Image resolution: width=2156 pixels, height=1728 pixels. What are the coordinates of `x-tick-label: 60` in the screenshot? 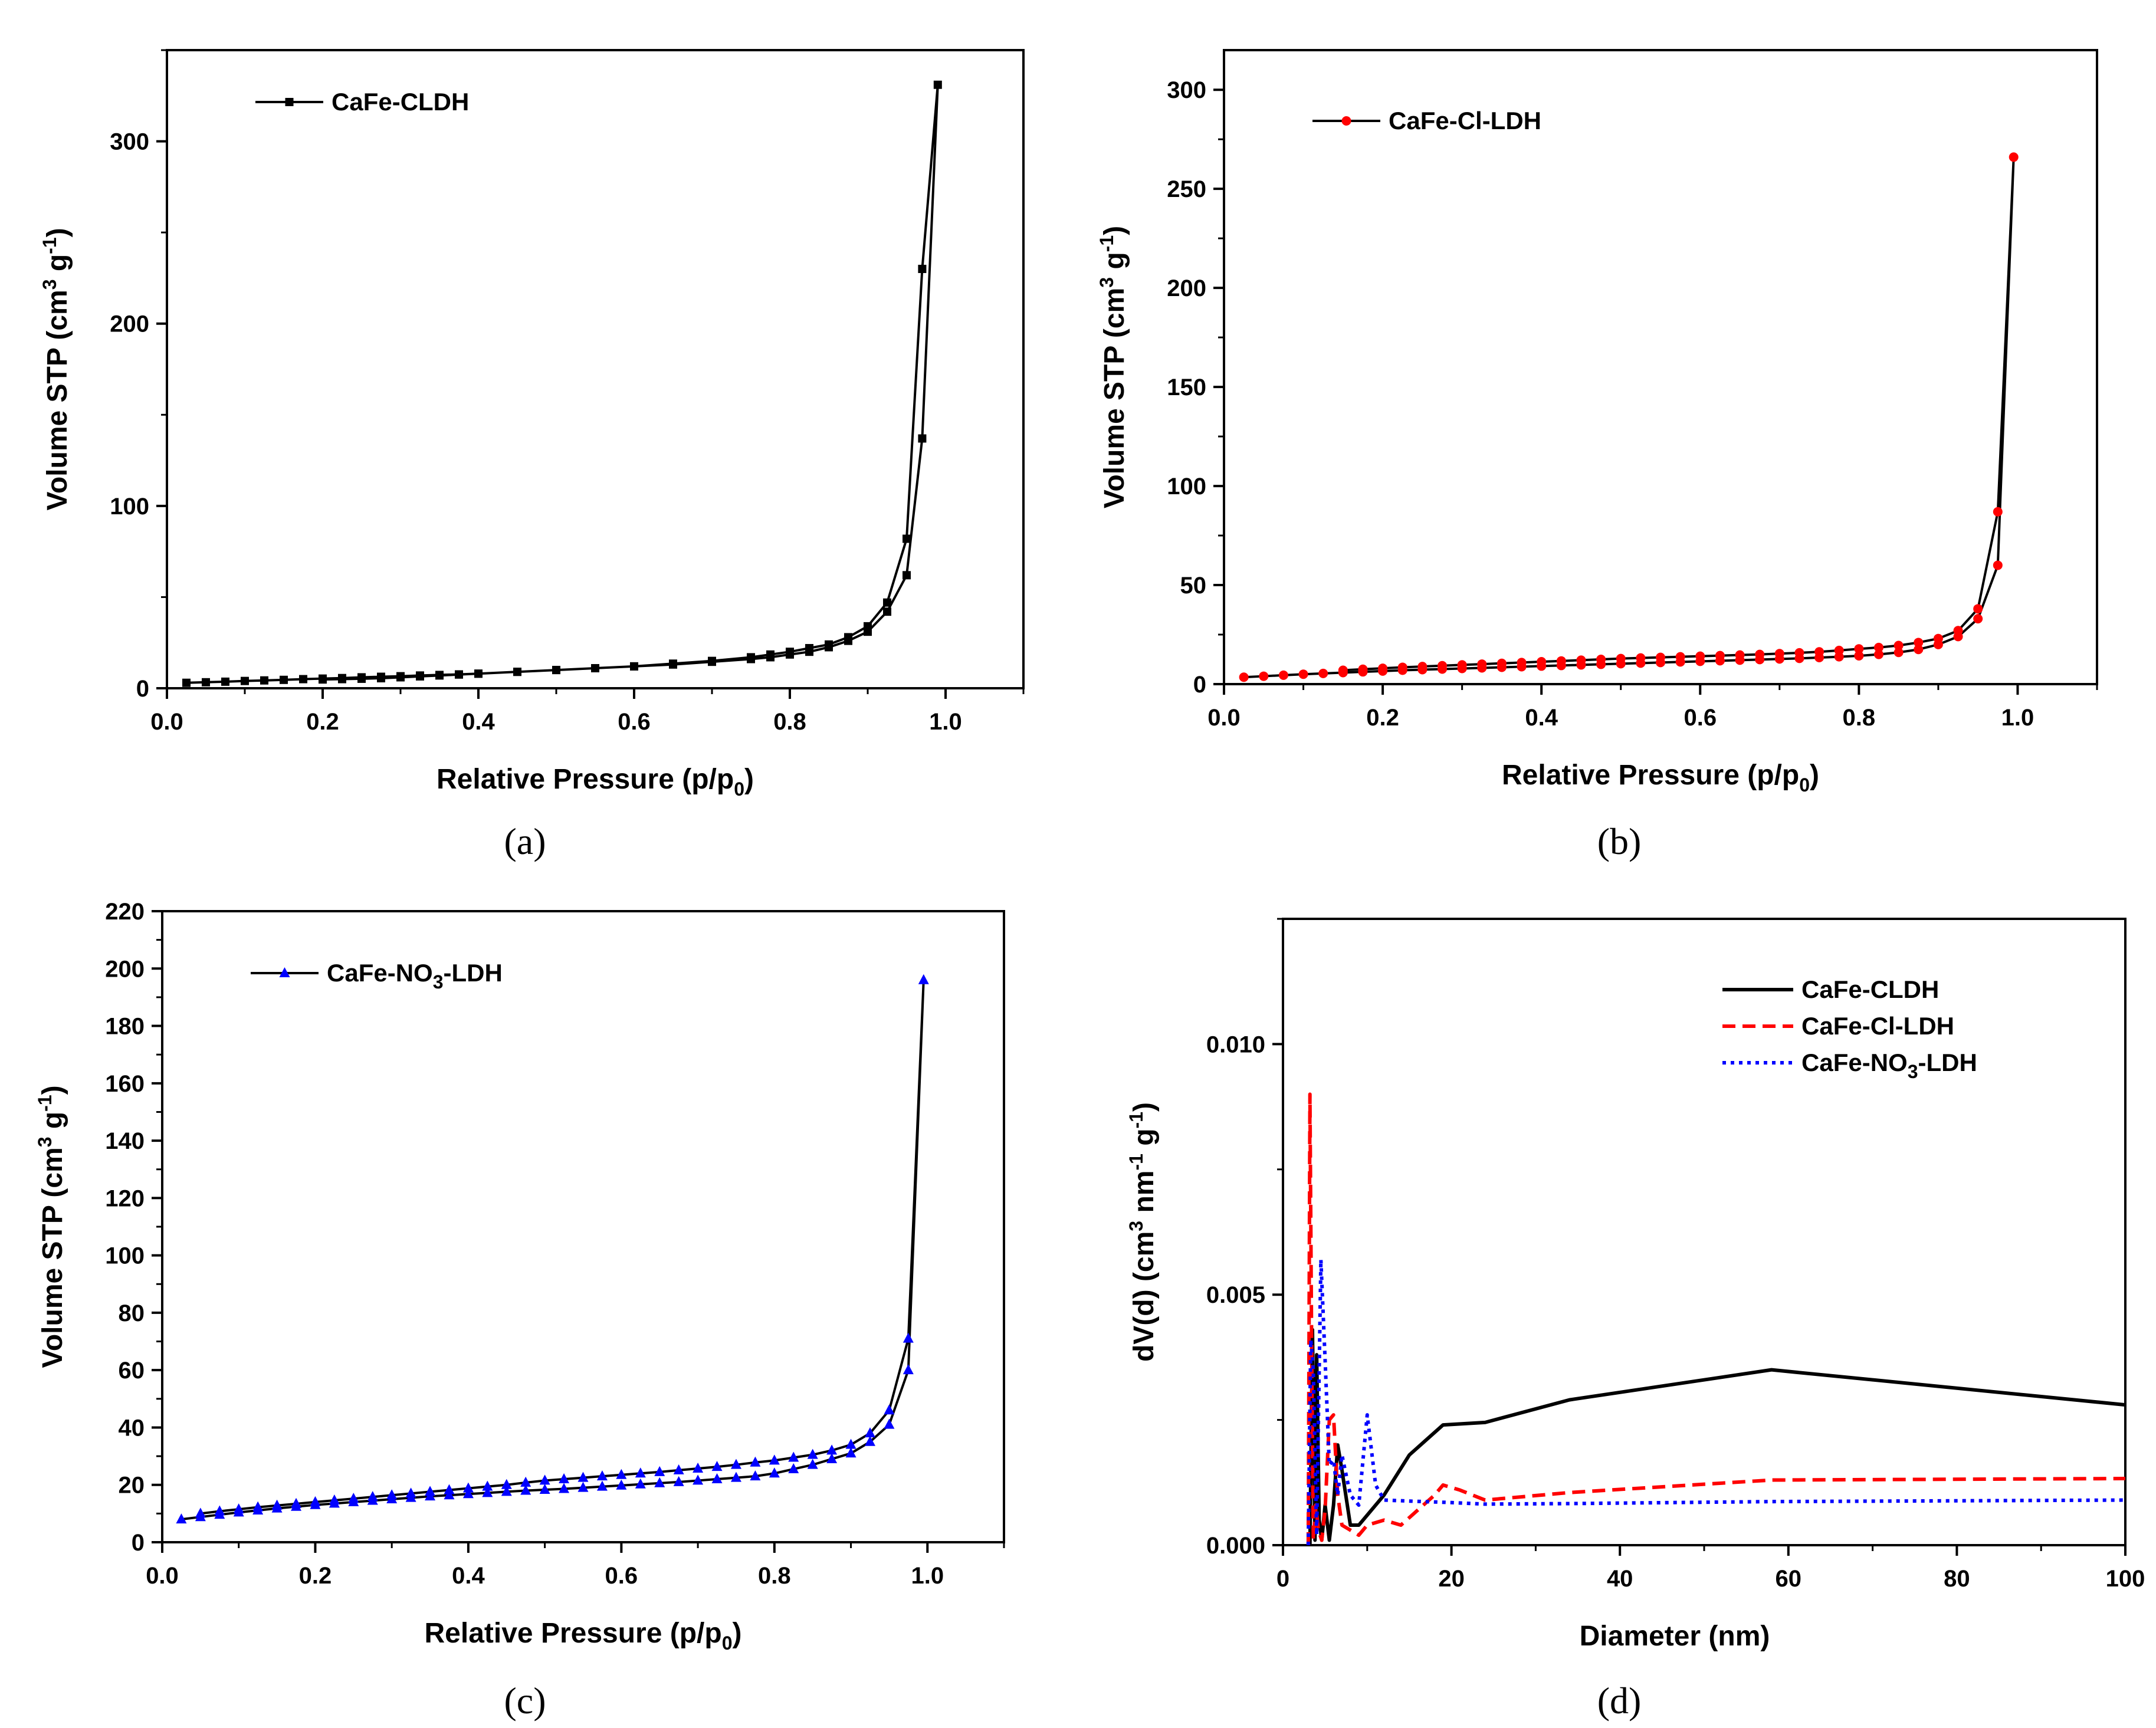 It's located at (1789, 1579).